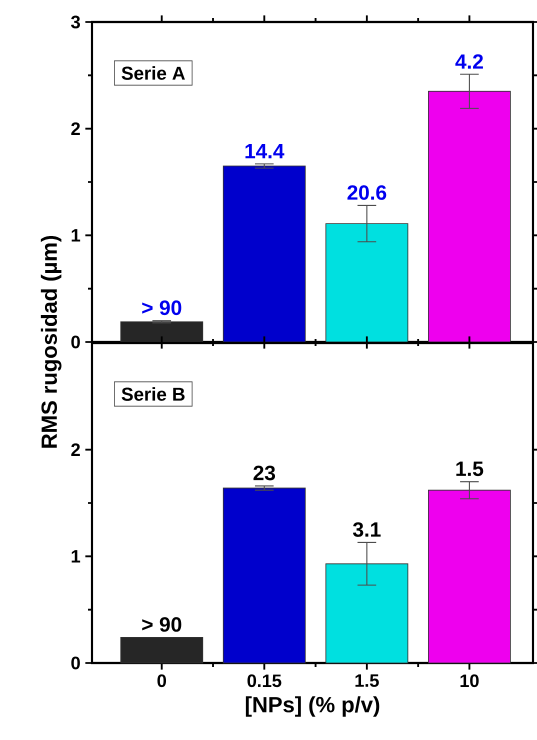  What do you see at coordinates (366, 529) in the screenshot?
I see `annotation: 3.1` at bounding box center [366, 529].